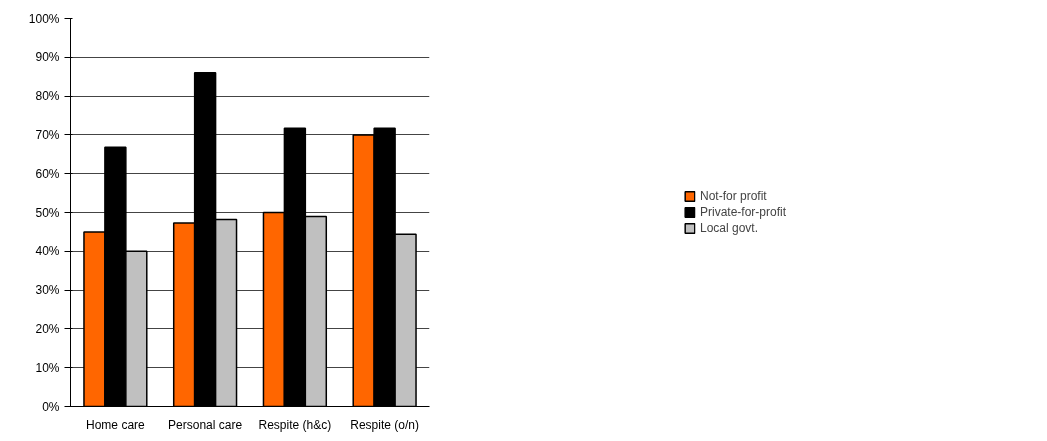  What do you see at coordinates (733, 196) in the screenshot?
I see `legend-label: Not-for profit` at bounding box center [733, 196].